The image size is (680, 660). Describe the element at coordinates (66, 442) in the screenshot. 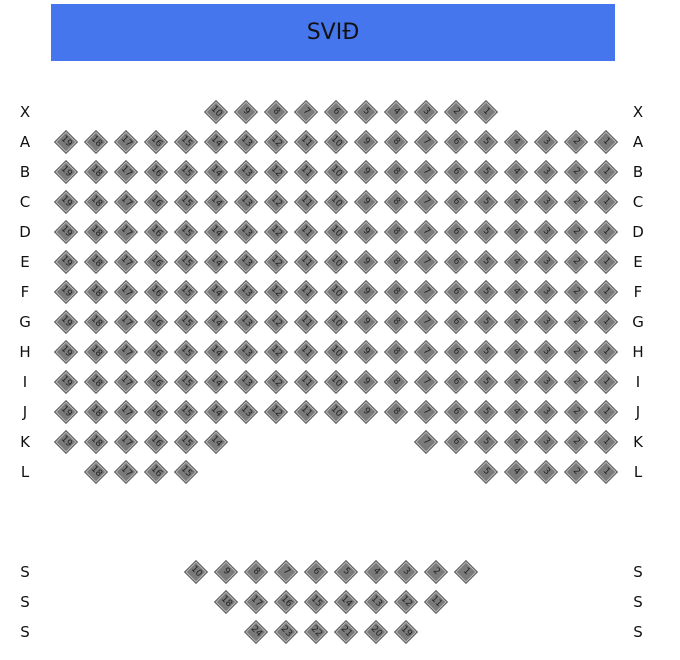

I see `seat-K-19: 19` at that location.